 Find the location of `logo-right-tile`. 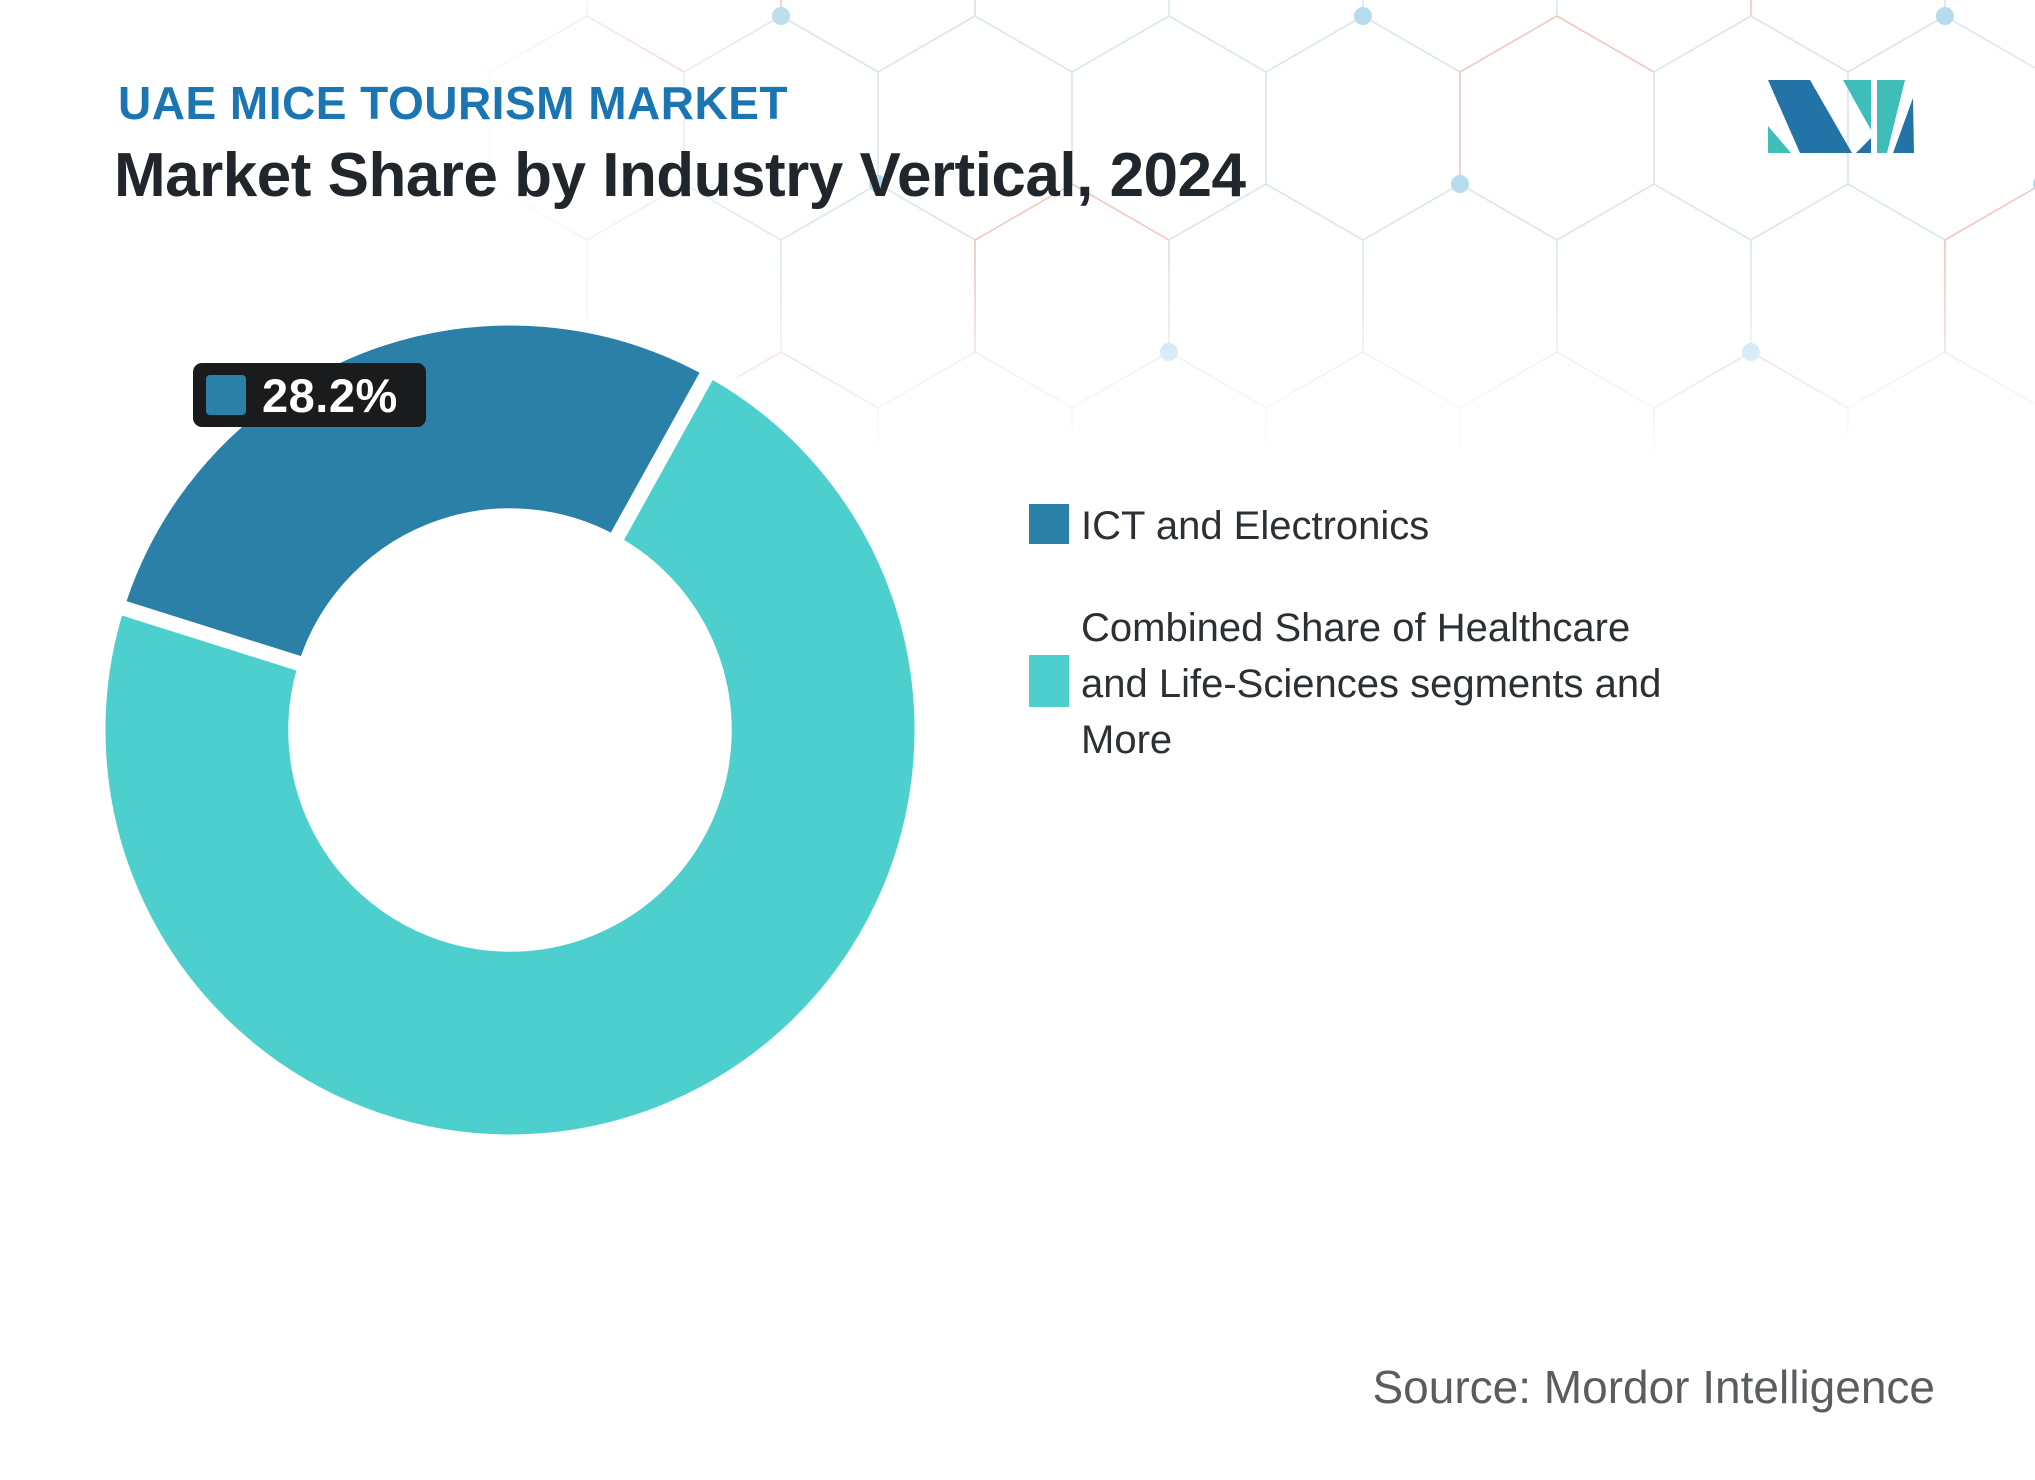

logo-right-tile is located at coordinates (1895, 116).